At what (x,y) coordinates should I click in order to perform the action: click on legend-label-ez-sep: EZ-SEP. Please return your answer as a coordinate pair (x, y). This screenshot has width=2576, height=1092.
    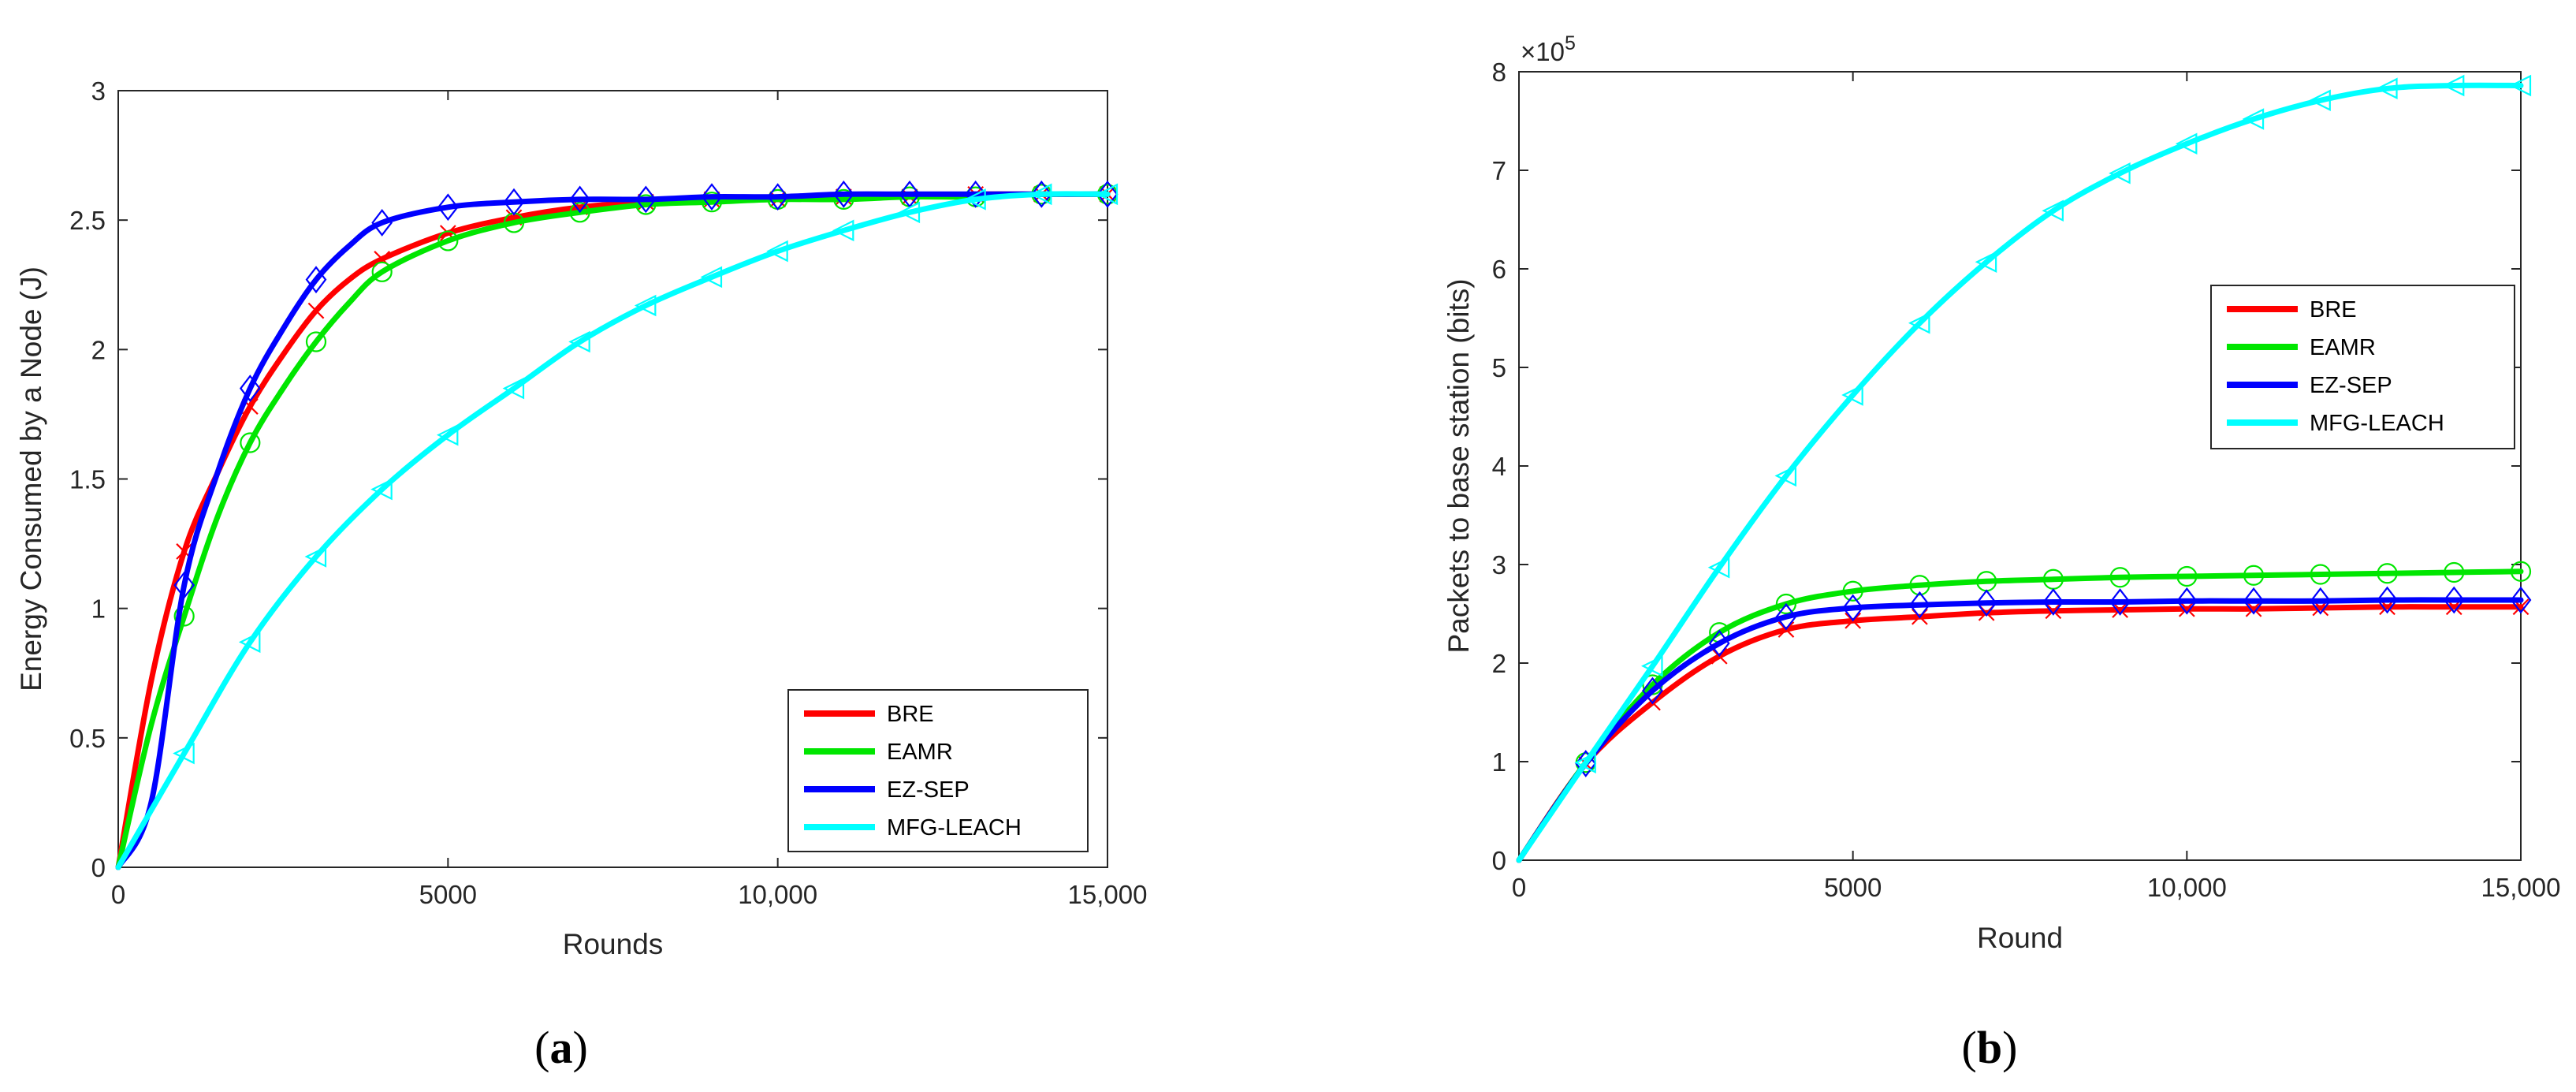
    Looking at the image, I should click on (2351, 385).